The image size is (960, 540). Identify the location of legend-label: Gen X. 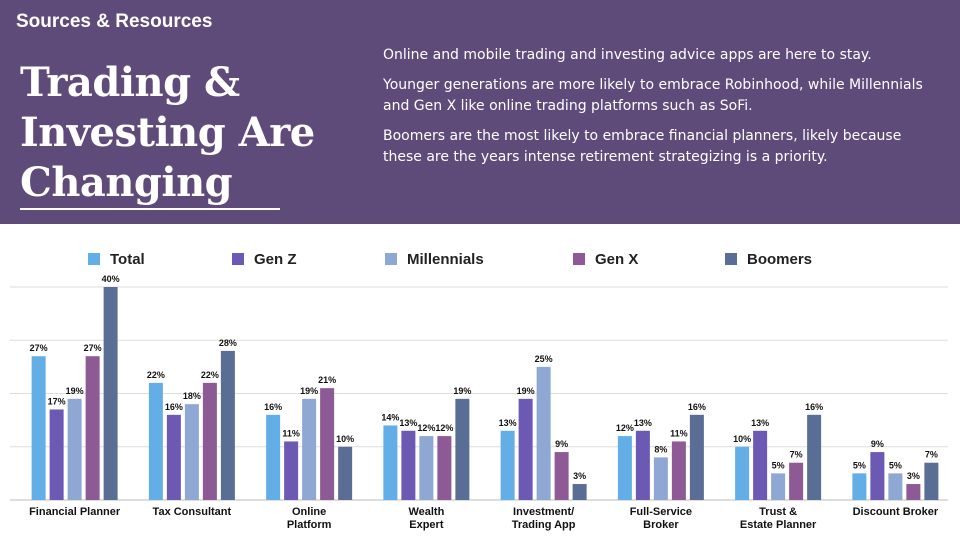
(617, 259).